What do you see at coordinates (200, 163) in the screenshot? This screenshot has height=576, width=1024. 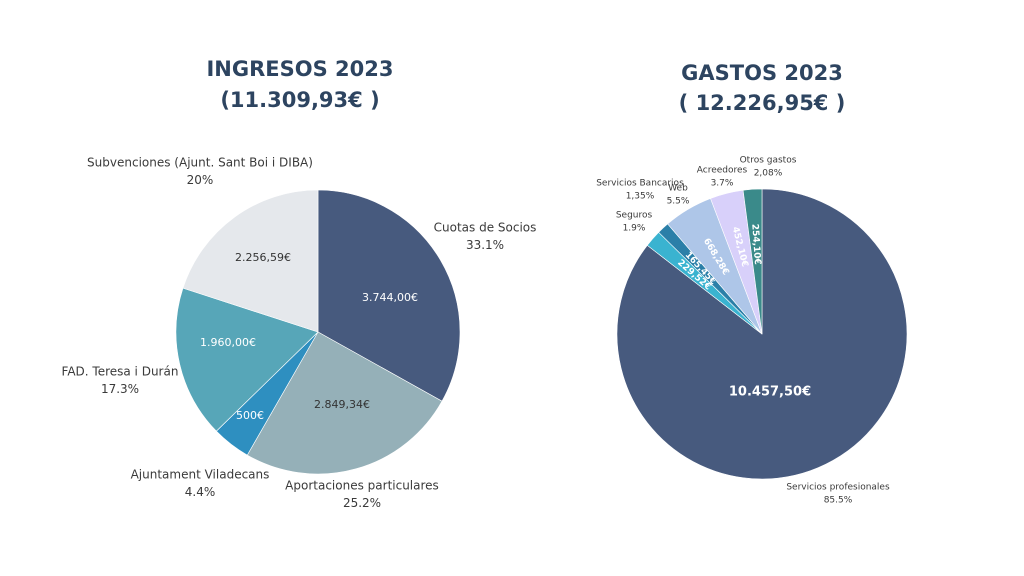 I see `category-label: Subvenciones (Ajunt. Sant Boi i DIBA)` at bounding box center [200, 163].